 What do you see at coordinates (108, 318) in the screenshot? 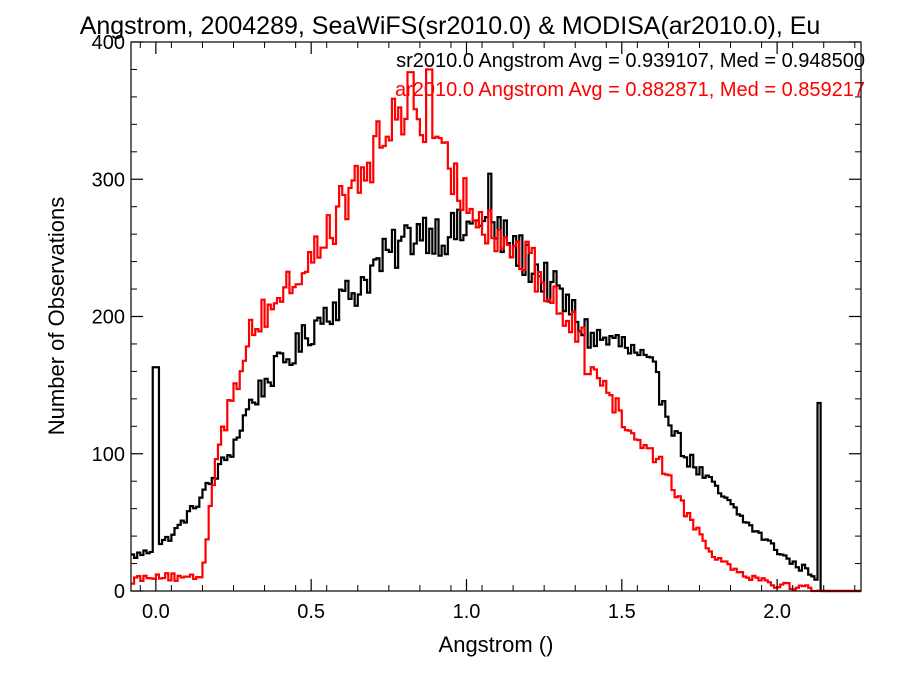
I see `y-tick-label: 200` at bounding box center [108, 318].